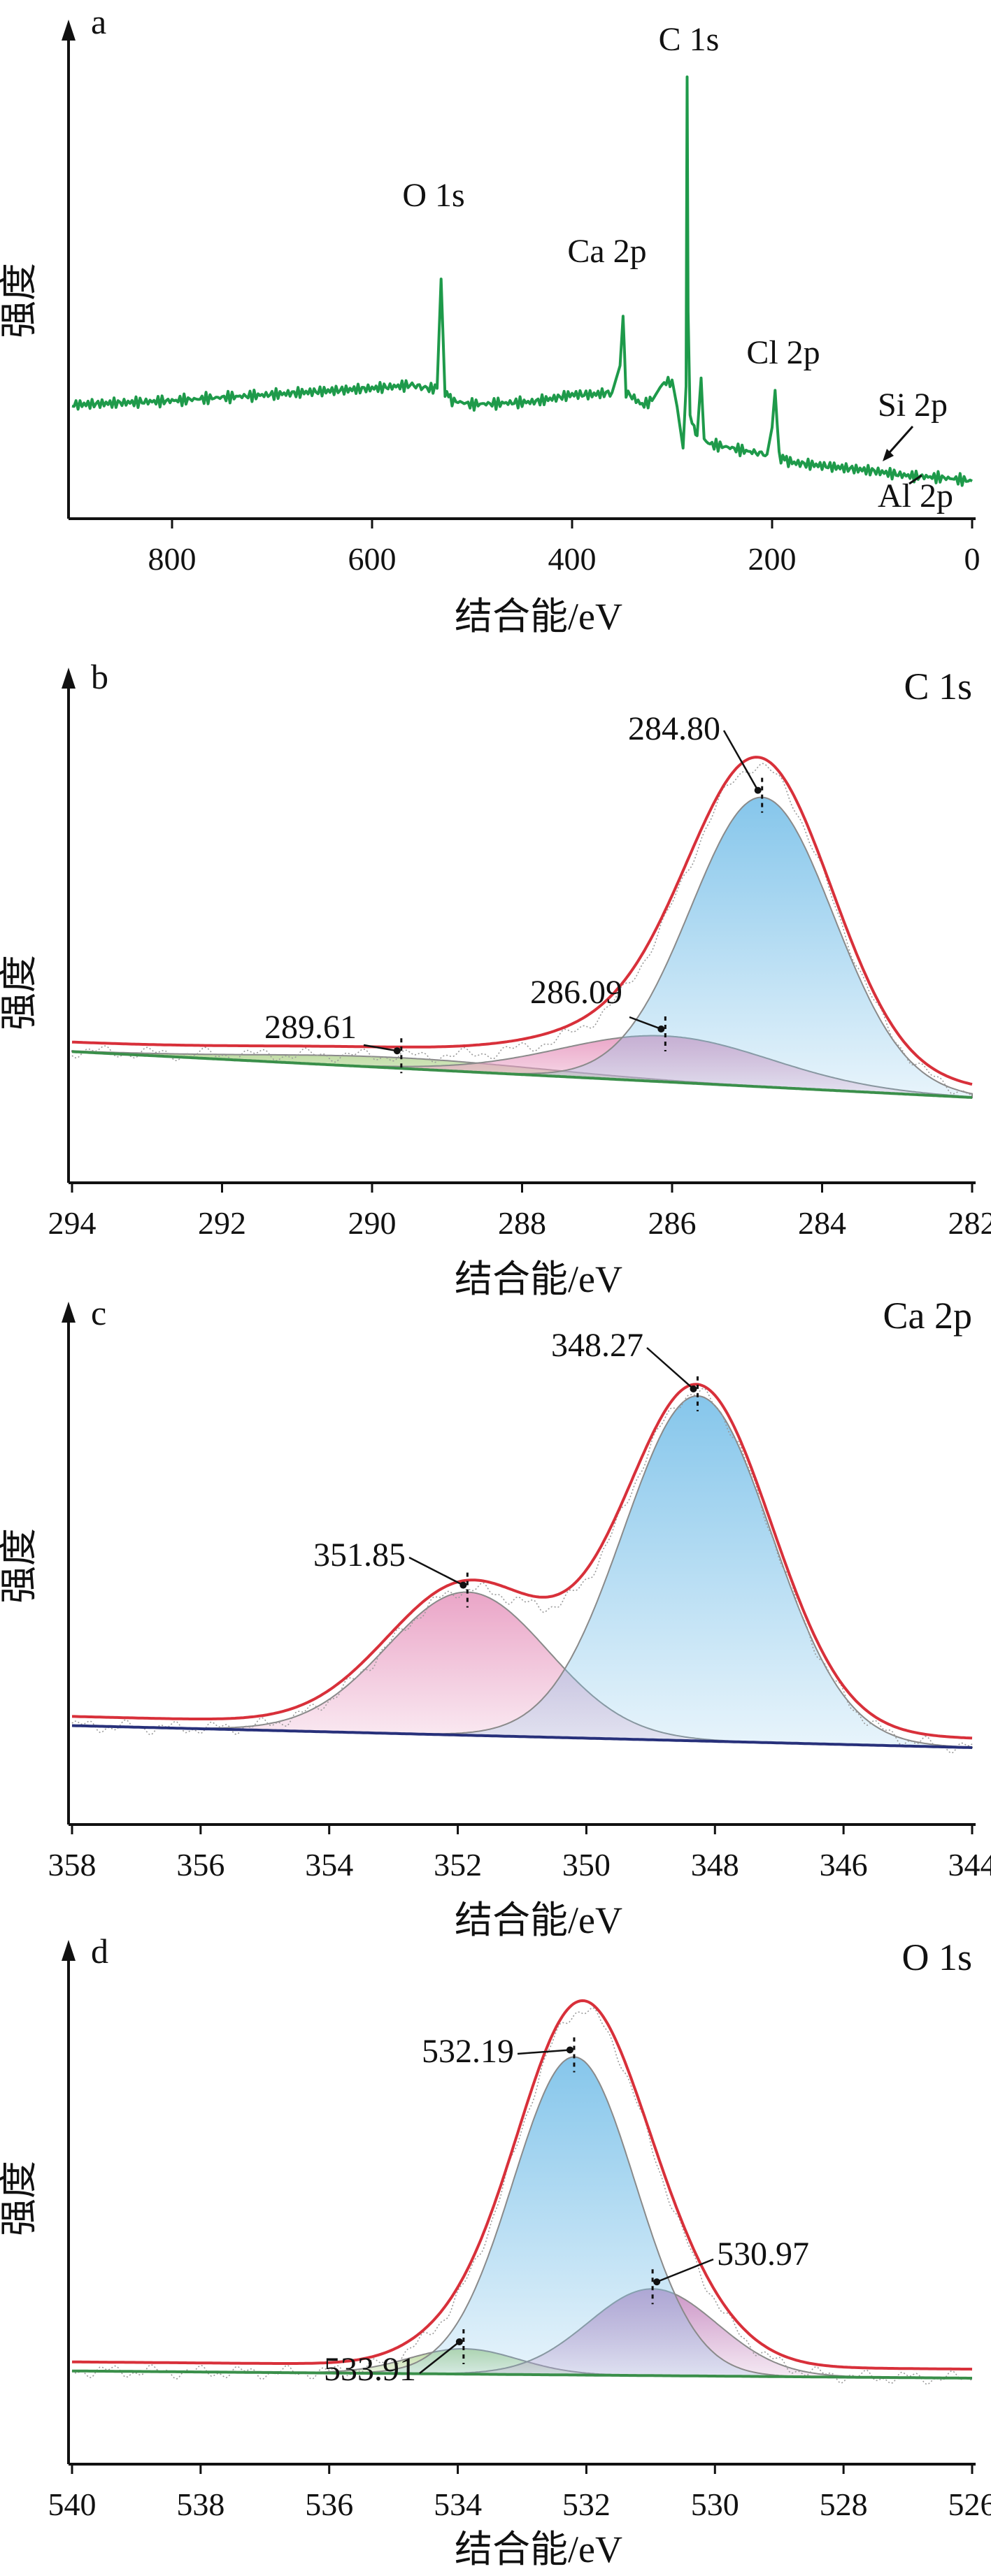  What do you see at coordinates (522, 1223) in the screenshot?
I see `x-tick-label: 288` at bounding box center [522, 1223].